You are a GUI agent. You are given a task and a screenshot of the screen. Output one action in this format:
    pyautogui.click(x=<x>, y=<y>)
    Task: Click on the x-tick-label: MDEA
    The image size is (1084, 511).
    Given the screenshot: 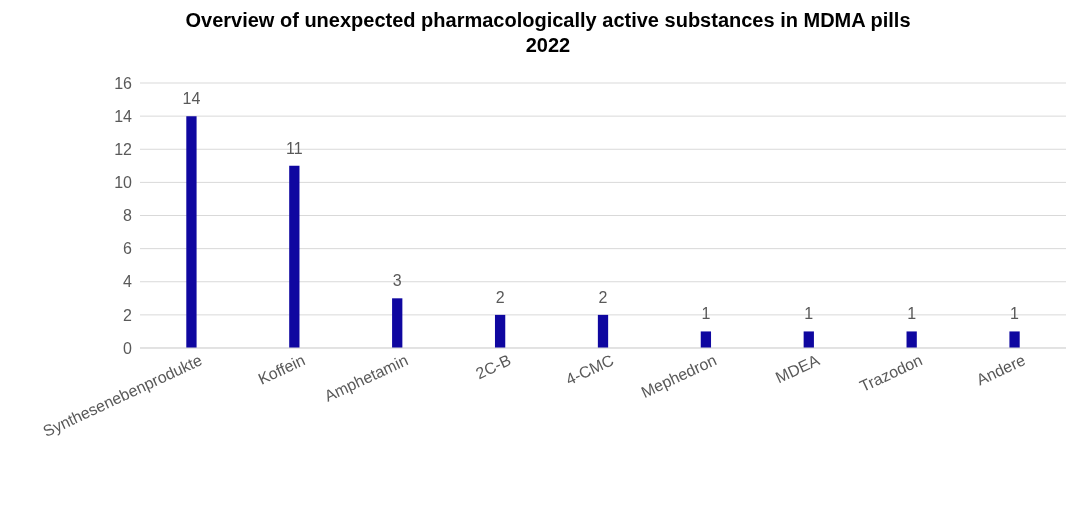 What is the action you would take?
    pyautogui.click(x=797, y=369)
    